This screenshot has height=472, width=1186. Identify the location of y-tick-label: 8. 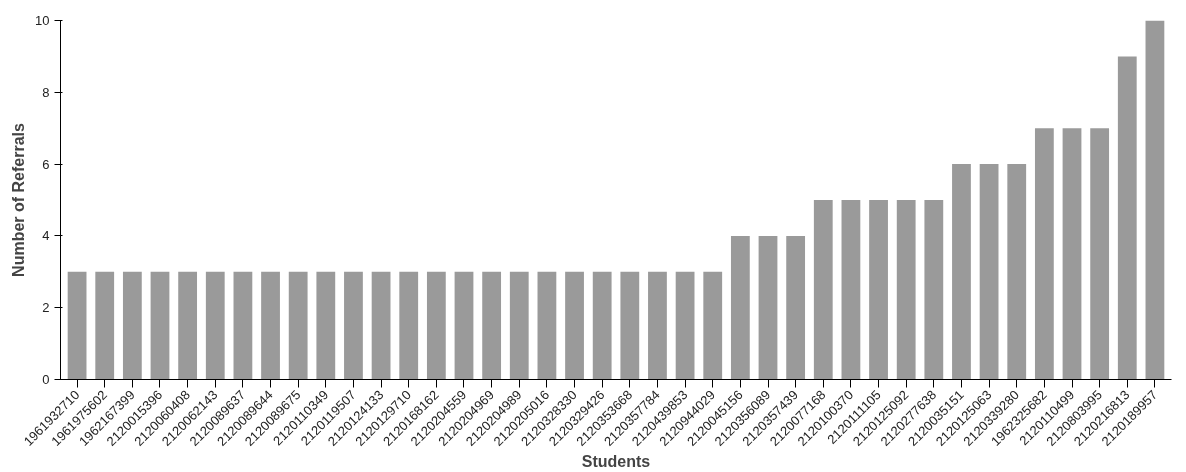
(46, 92).